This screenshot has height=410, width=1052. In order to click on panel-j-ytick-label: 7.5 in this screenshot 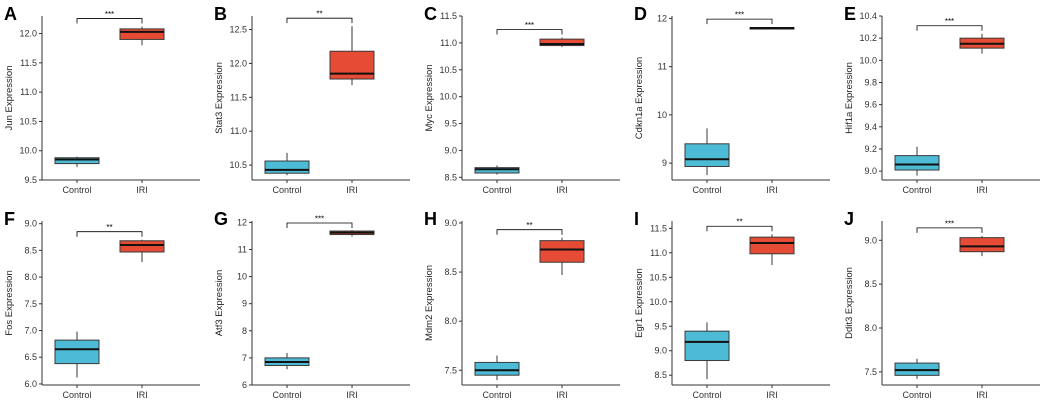, I will do `click(870, 372)`.